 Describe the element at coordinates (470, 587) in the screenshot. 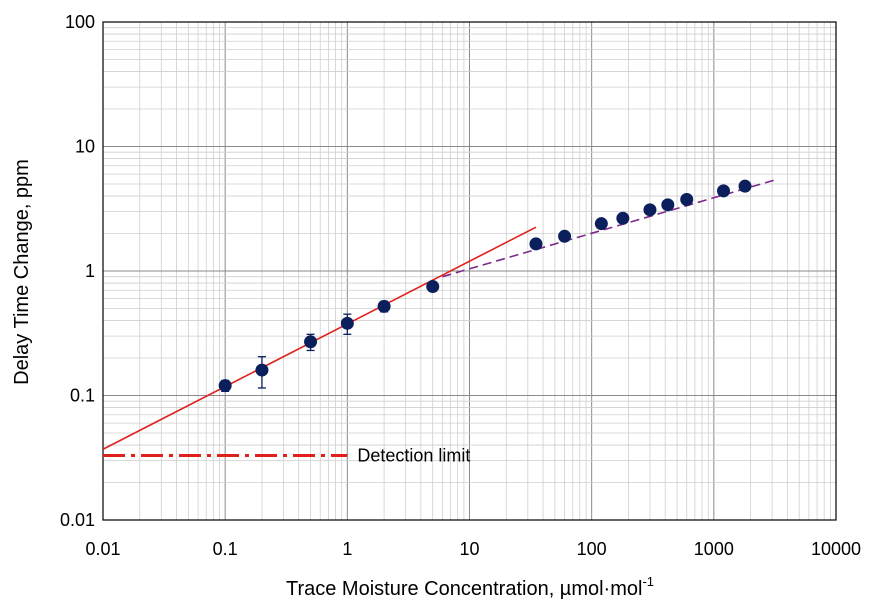

I see `x-axis-title: Trace Moisture Concentration, µmol·mol-1` at that location.